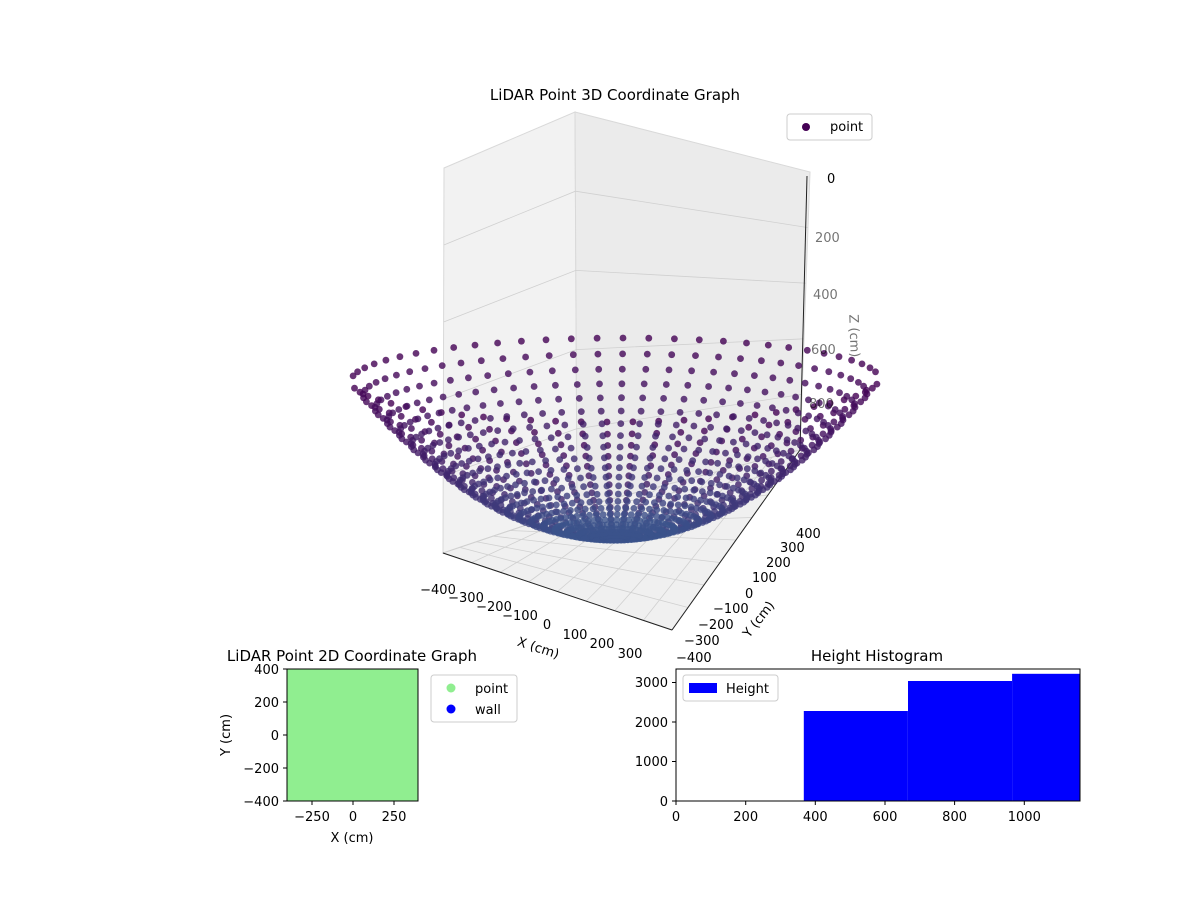 This screenshot has height=905, width=1200. Describe the element at coordinates (520, 616) in the screenshot. I see `plot3d-x-tick: −100` at that location.